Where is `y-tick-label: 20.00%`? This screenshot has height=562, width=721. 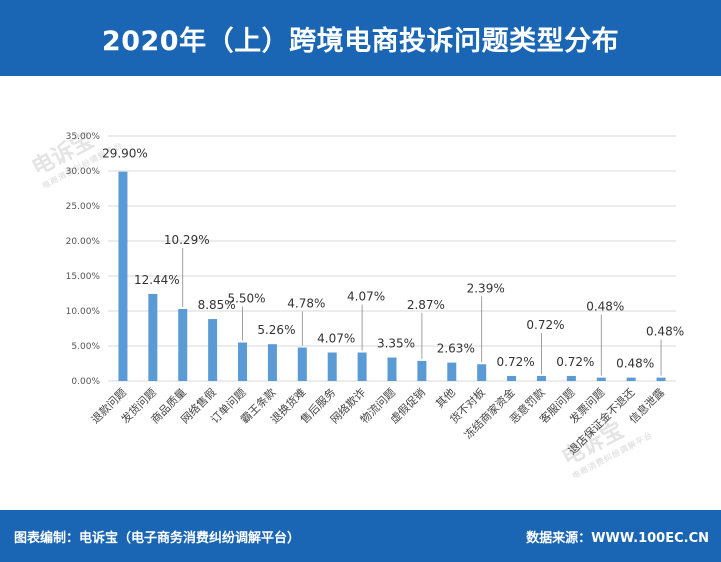 y-tick-label: 20.00% is located at coordinates (83, 242).